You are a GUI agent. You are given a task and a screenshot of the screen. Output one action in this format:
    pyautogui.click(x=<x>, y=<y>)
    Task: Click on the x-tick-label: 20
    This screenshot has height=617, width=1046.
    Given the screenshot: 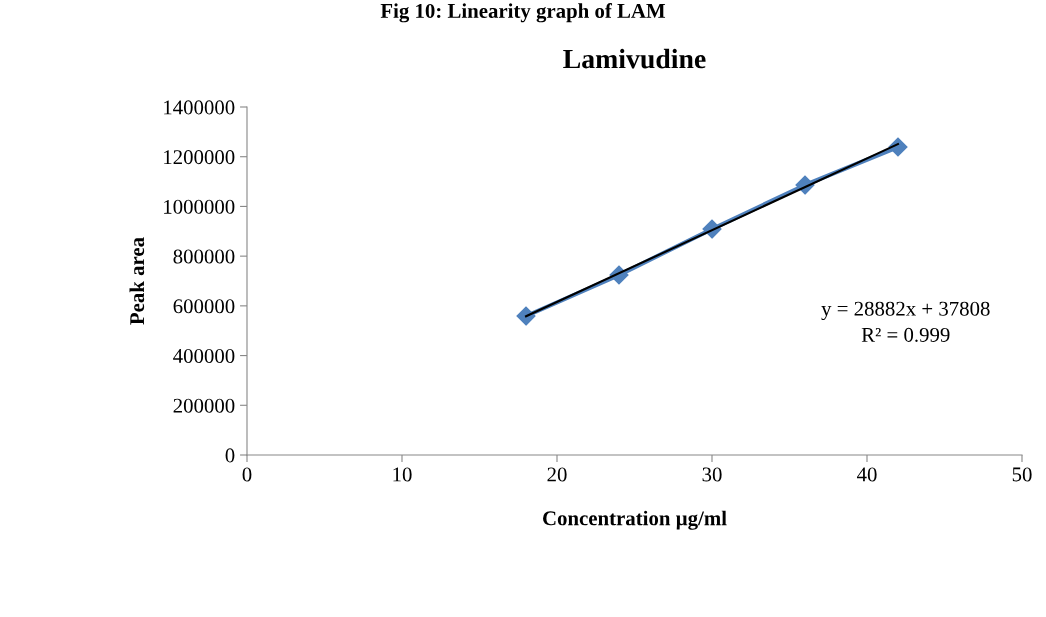 What is the action you would take?
    pyautogui.click(x=557, y=474)
    